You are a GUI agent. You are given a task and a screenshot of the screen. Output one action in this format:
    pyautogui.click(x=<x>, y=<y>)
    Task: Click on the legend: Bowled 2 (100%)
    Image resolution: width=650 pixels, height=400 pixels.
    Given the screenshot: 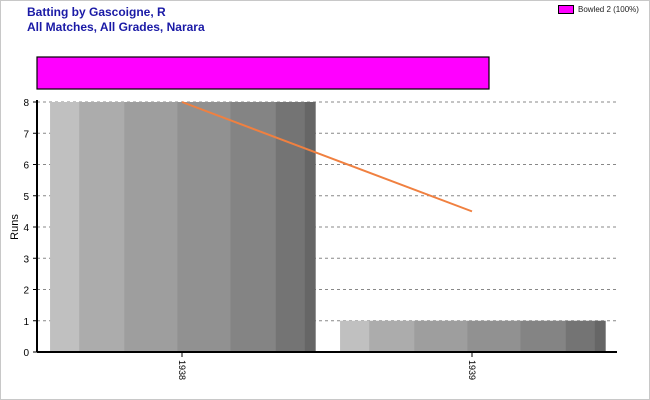 What is the action you would take?
    pyautogui.click(x=598, y=9)
    